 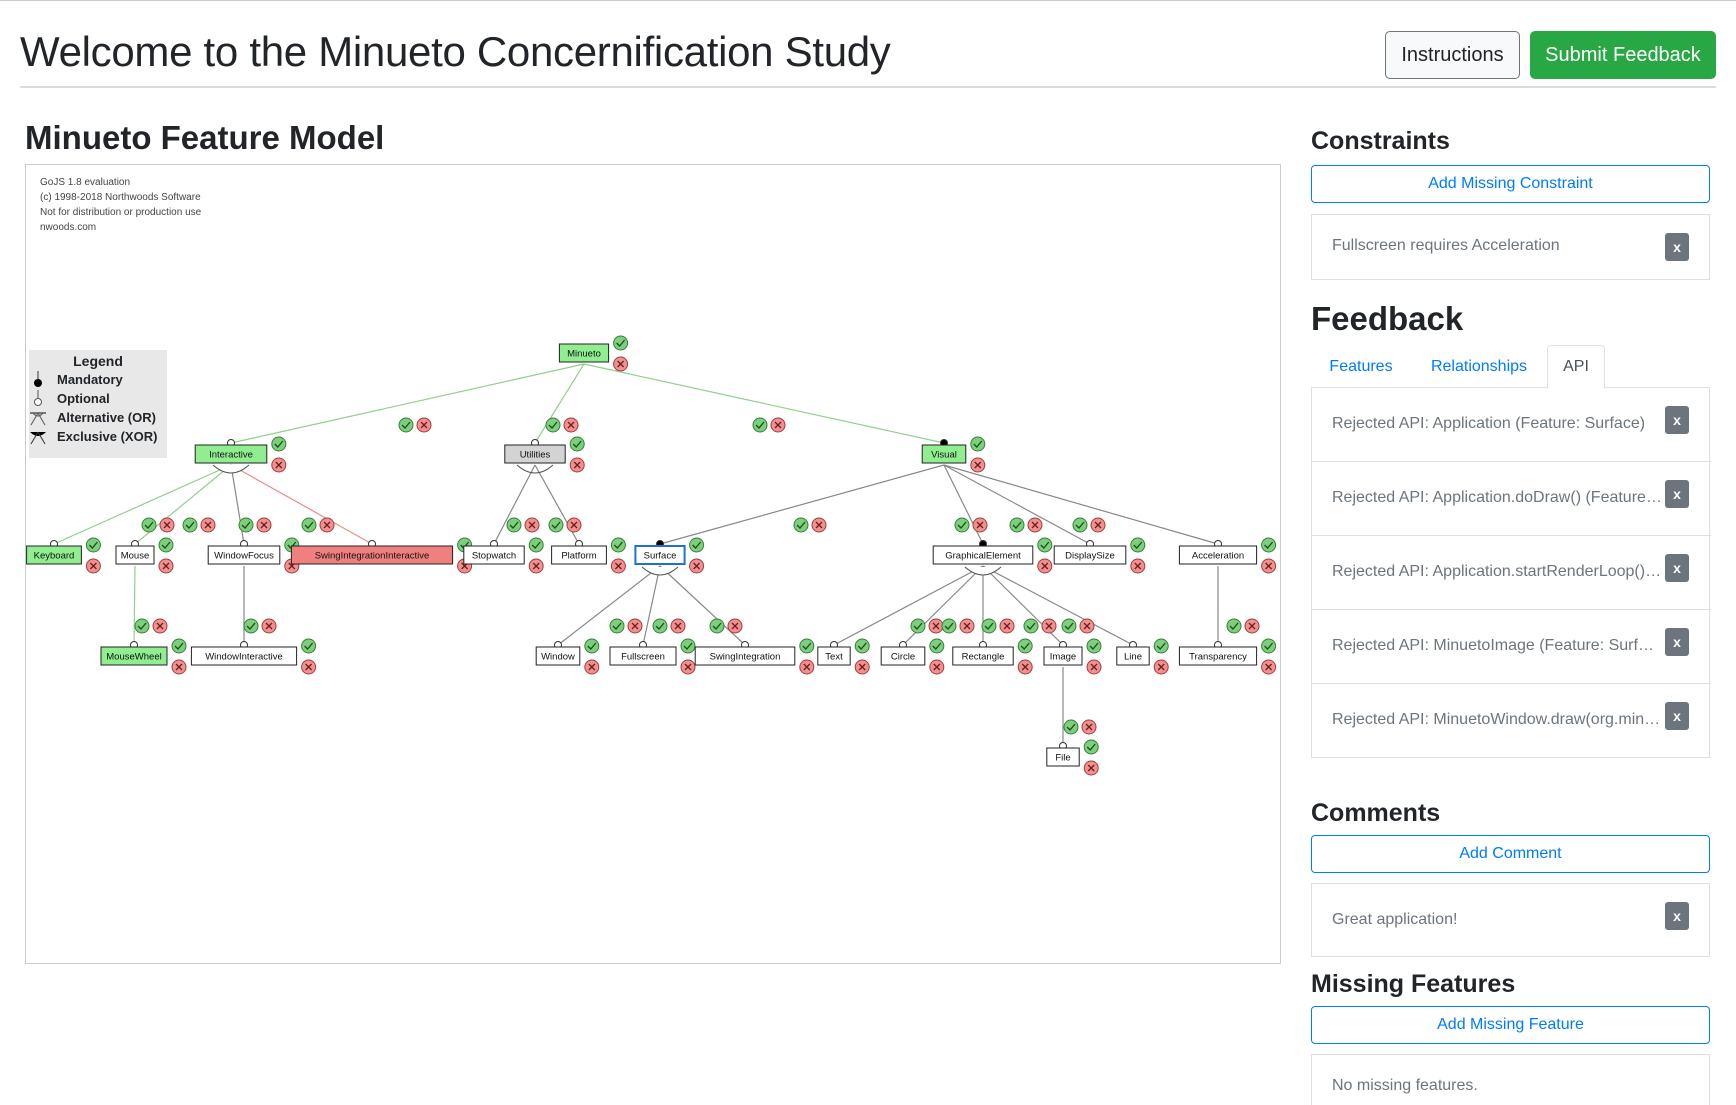 What do you see at coordinates (558, 656) in the screenshot?
I see `feature-node-window` at bounding box center [558, 656].